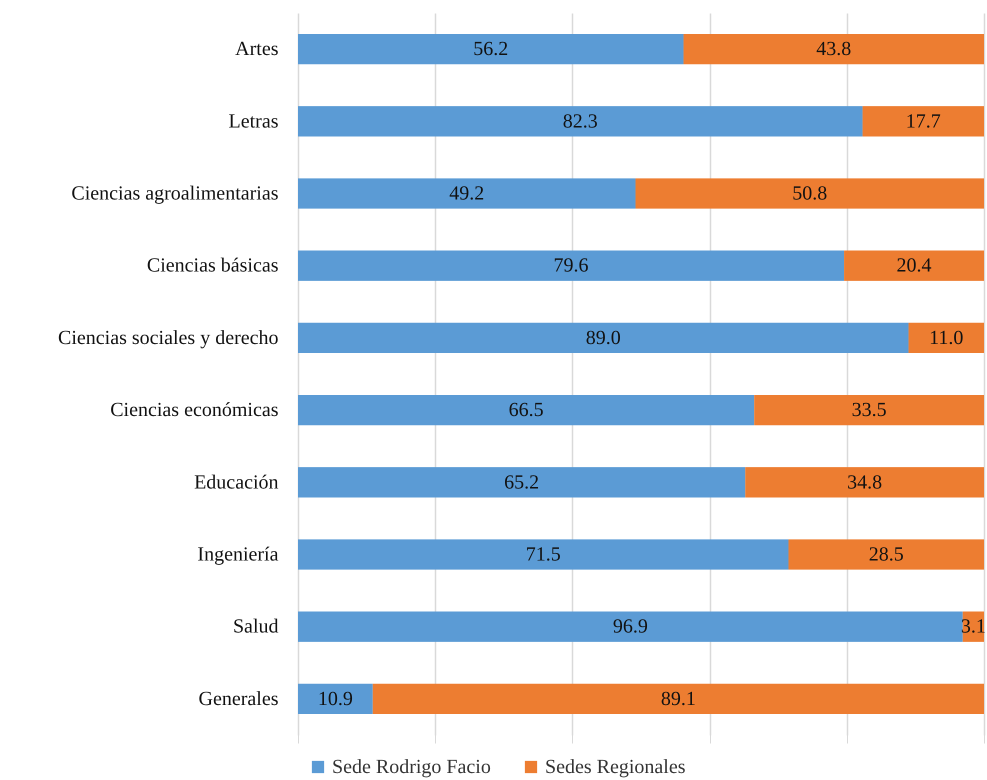 This screenshot has width=987, height=780. Describe the element at coordinates (175, 193) in the screenshot. I see `y-tick-label: Ciencias agroalimentarias` at that location.